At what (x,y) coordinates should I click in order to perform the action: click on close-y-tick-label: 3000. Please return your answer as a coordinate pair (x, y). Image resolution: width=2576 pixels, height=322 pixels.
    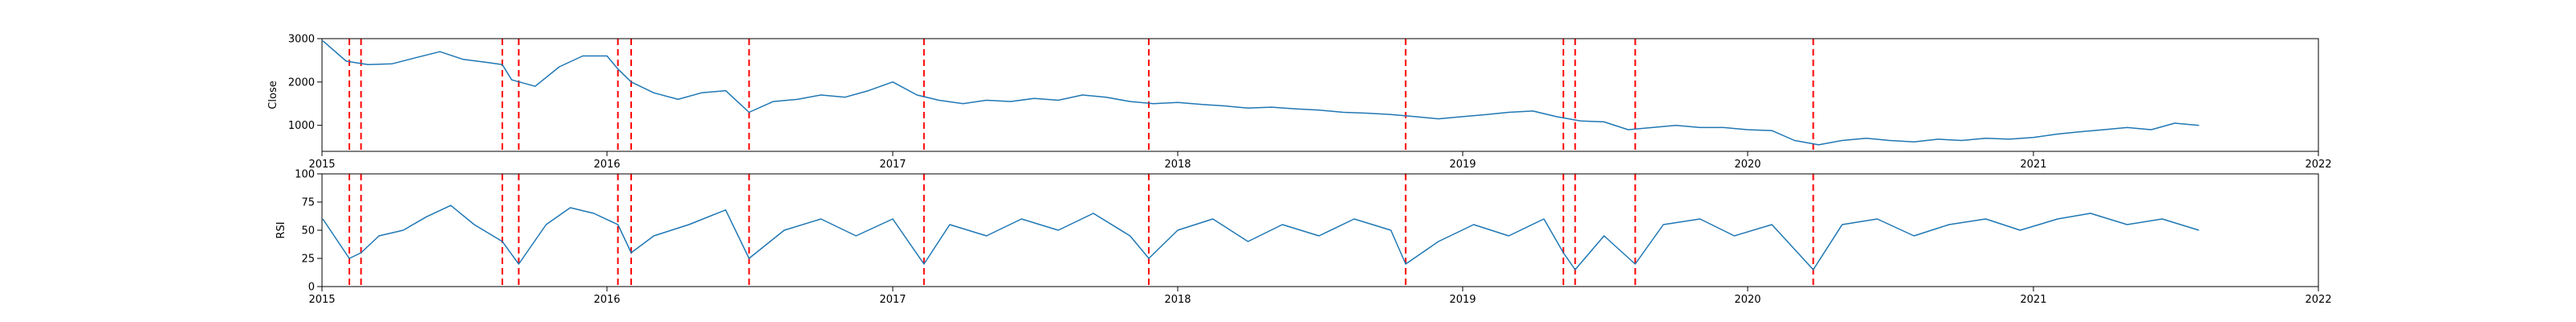
    Looking at the image, I should click on (301, 40).